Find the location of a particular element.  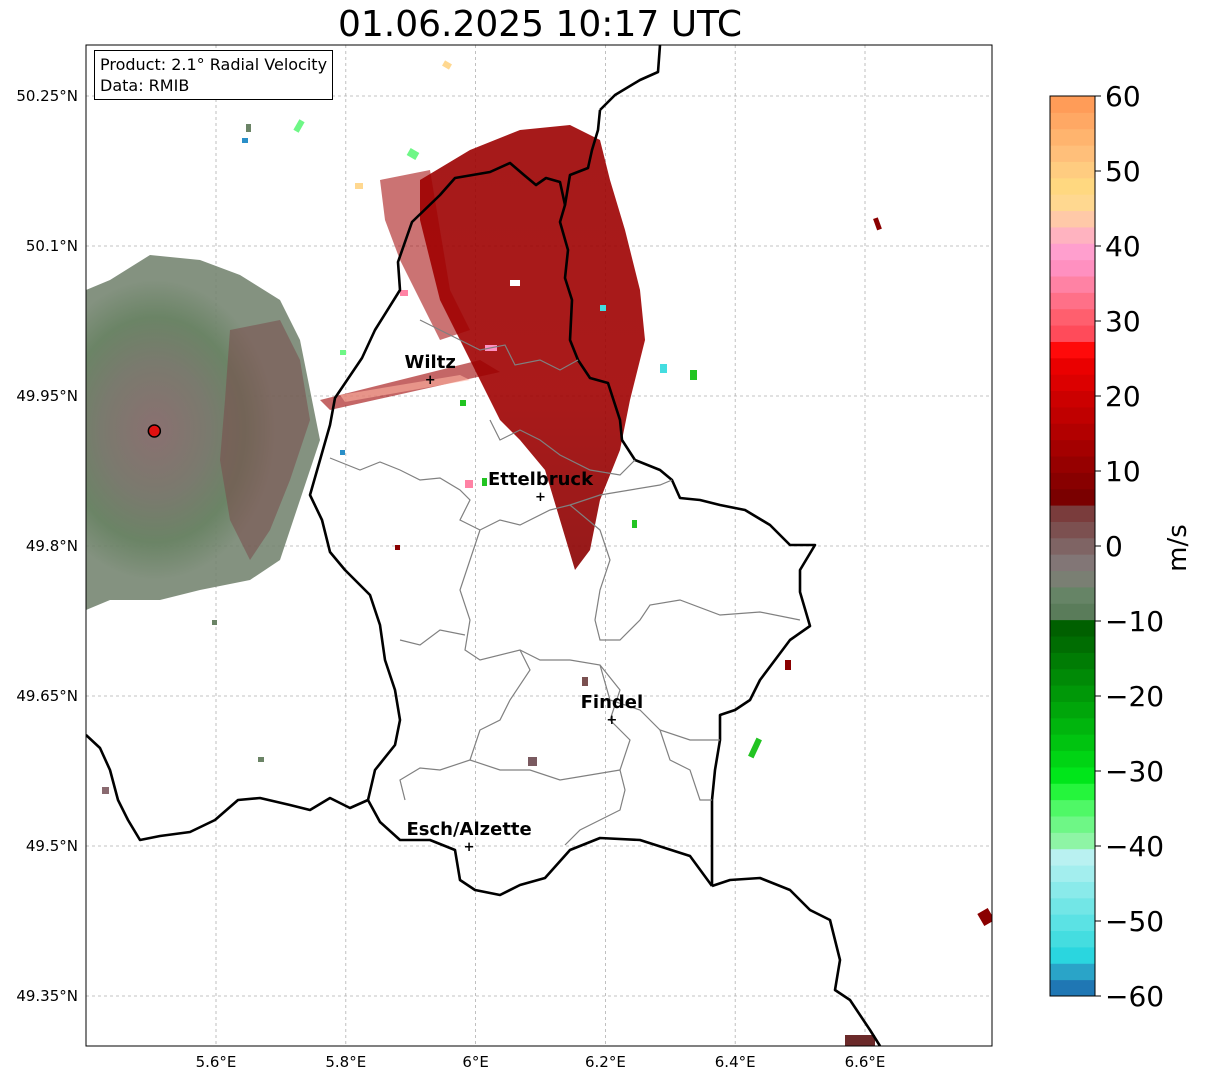

storm-area-north is located at coordinates (532, 347).